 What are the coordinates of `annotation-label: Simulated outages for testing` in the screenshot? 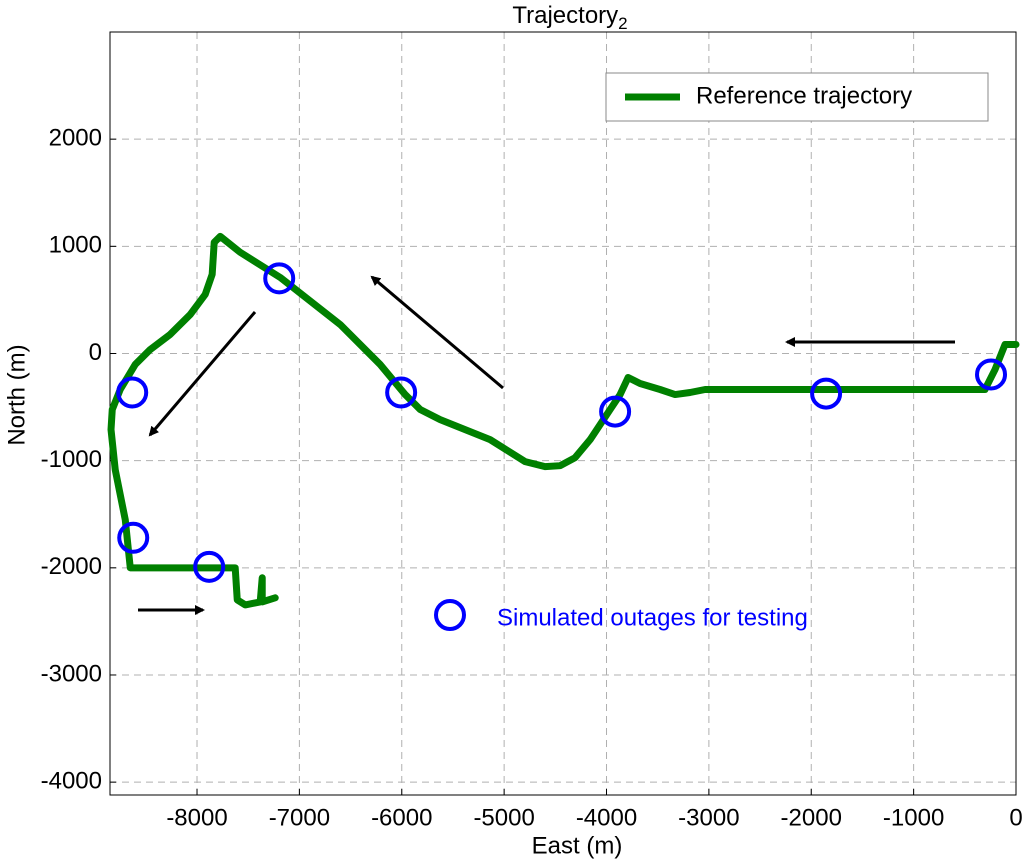 It's located at (652, 617).